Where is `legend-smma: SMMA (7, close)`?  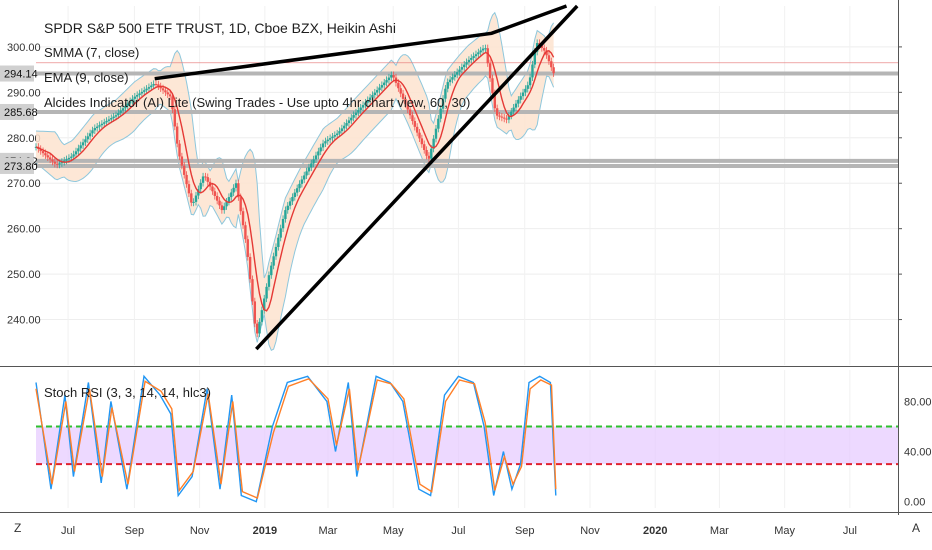
legend-smma: SMMA (7, close) is located at coordinates (92, 52).